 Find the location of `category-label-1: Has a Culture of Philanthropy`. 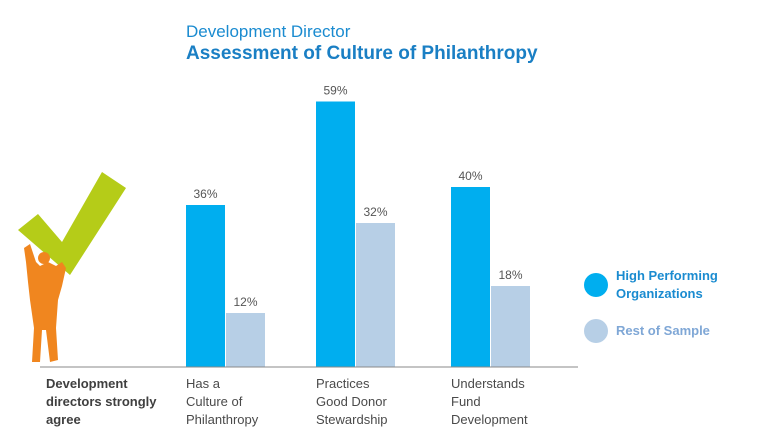

category-label-1: Has a Culture of Philanthropy is located at coordinates (222, 401).